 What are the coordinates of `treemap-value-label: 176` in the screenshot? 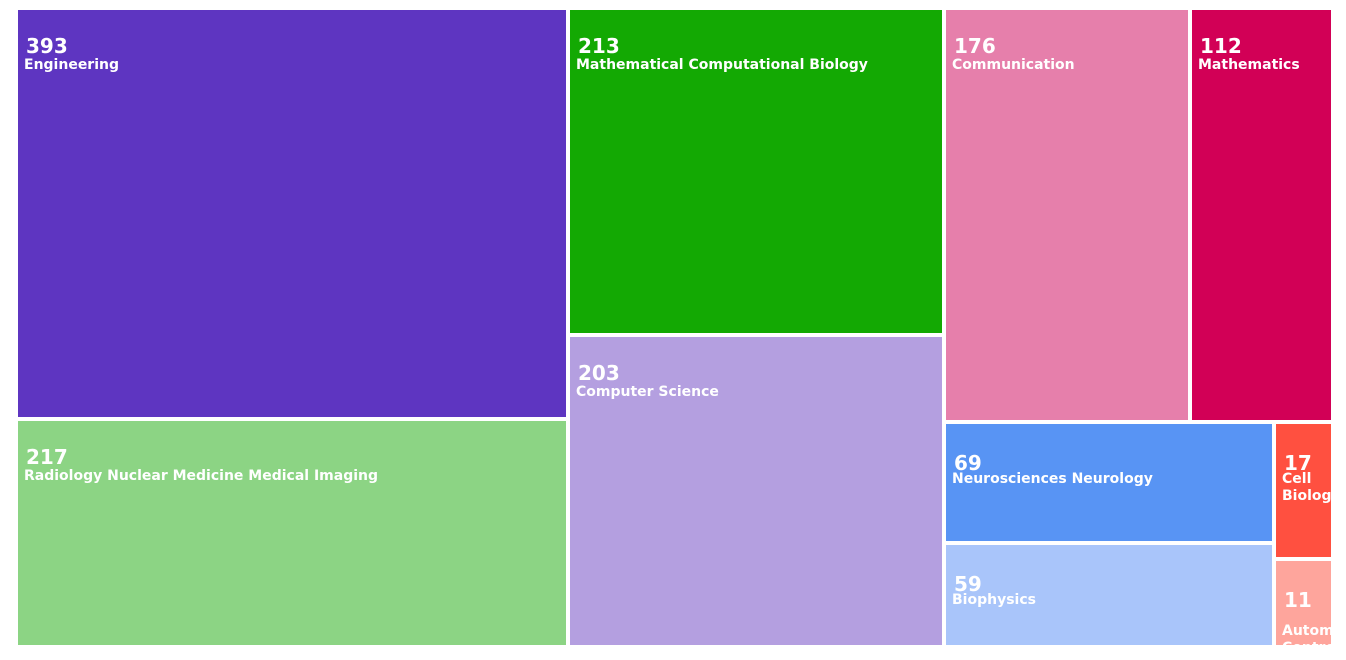 It's located at (975, 46).